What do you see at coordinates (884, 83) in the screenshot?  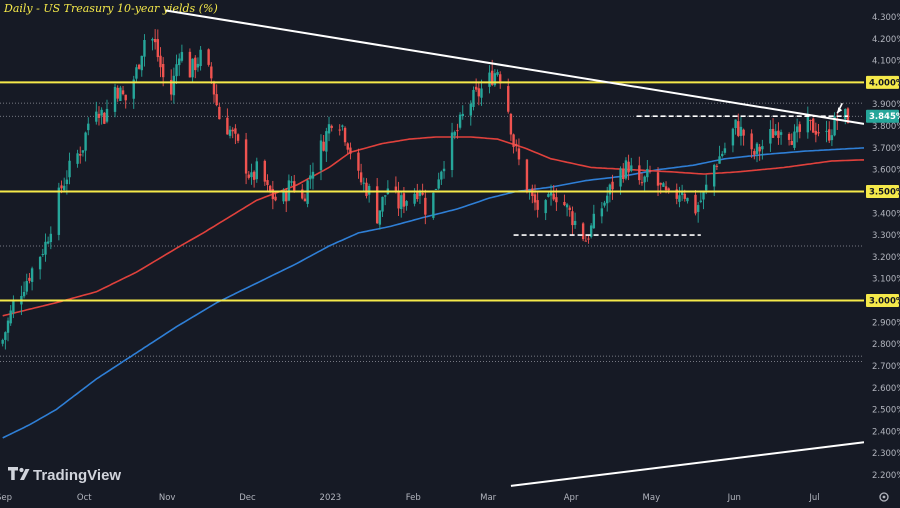 I see `level-tag-label: 4.000%` at bounding box center [884, 83].